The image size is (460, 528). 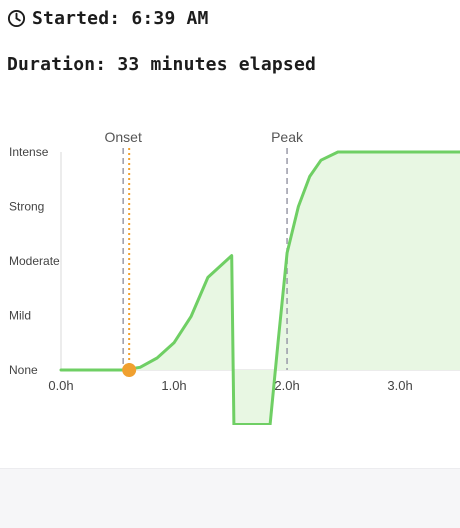 I want to click on x-tick-label: 3.0h, so click(x=399, y=385).